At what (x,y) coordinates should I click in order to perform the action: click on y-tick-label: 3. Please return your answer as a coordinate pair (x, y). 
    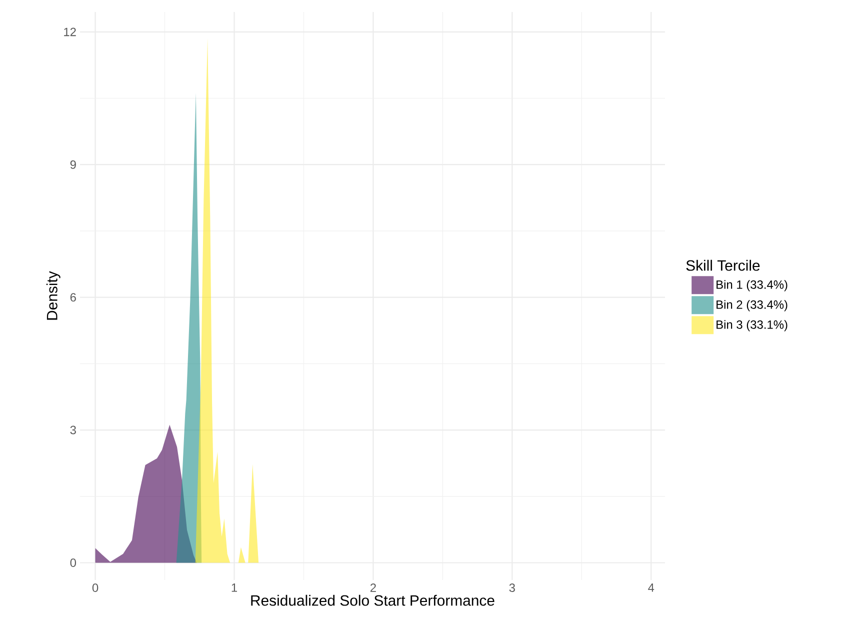
    Looking at the image, I should click on (73, 430).